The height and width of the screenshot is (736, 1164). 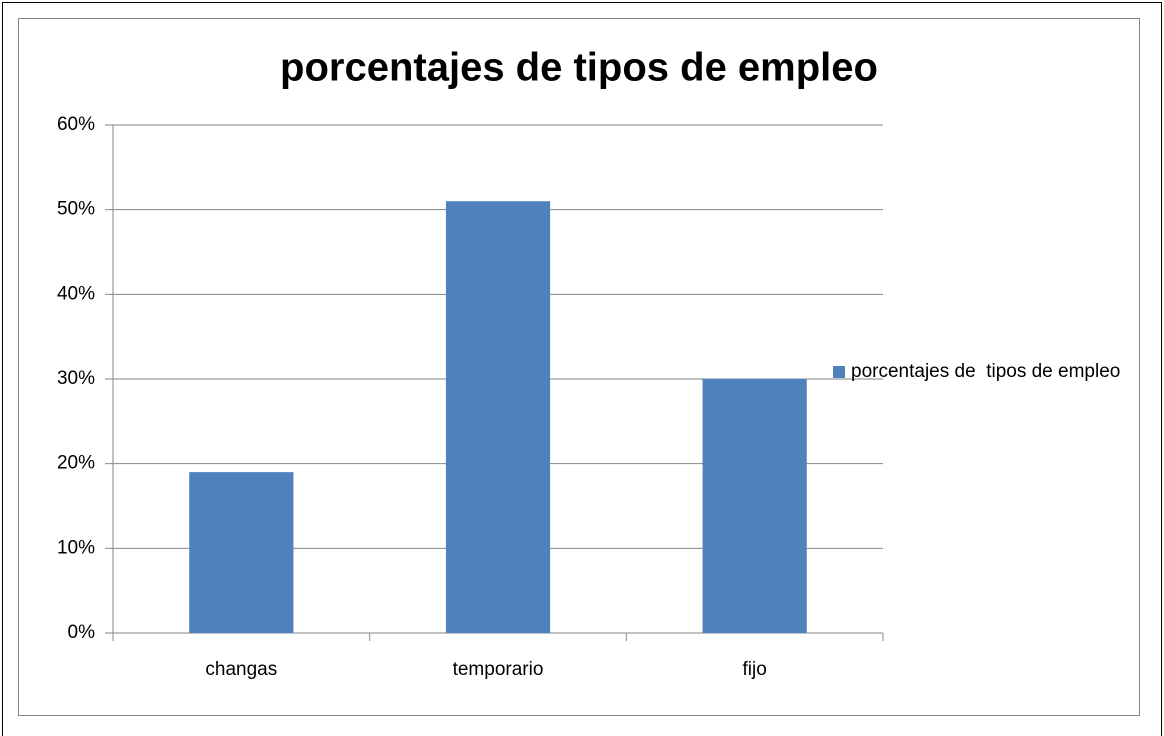 I want to click on y-tick-label: 20%, so click(x=76, y=463).